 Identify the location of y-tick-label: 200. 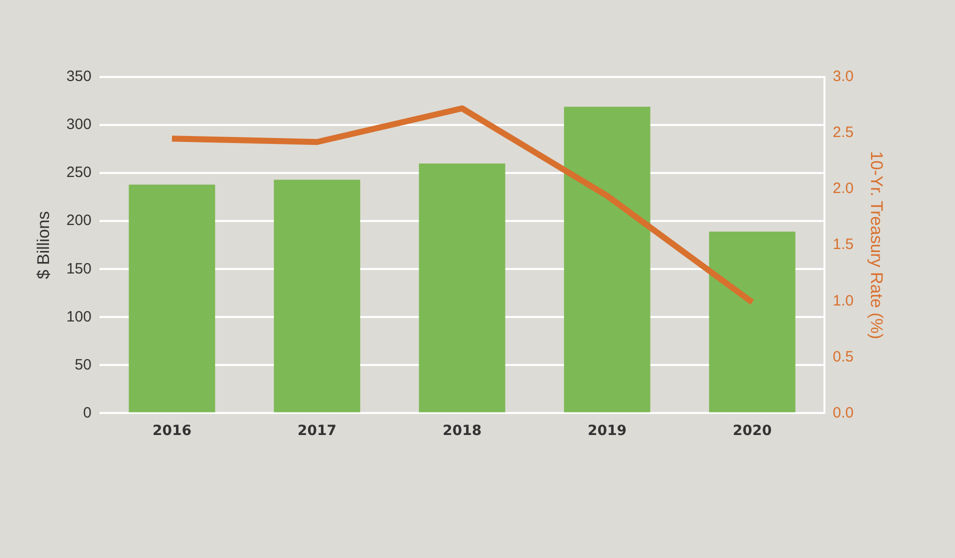
(79, 221).